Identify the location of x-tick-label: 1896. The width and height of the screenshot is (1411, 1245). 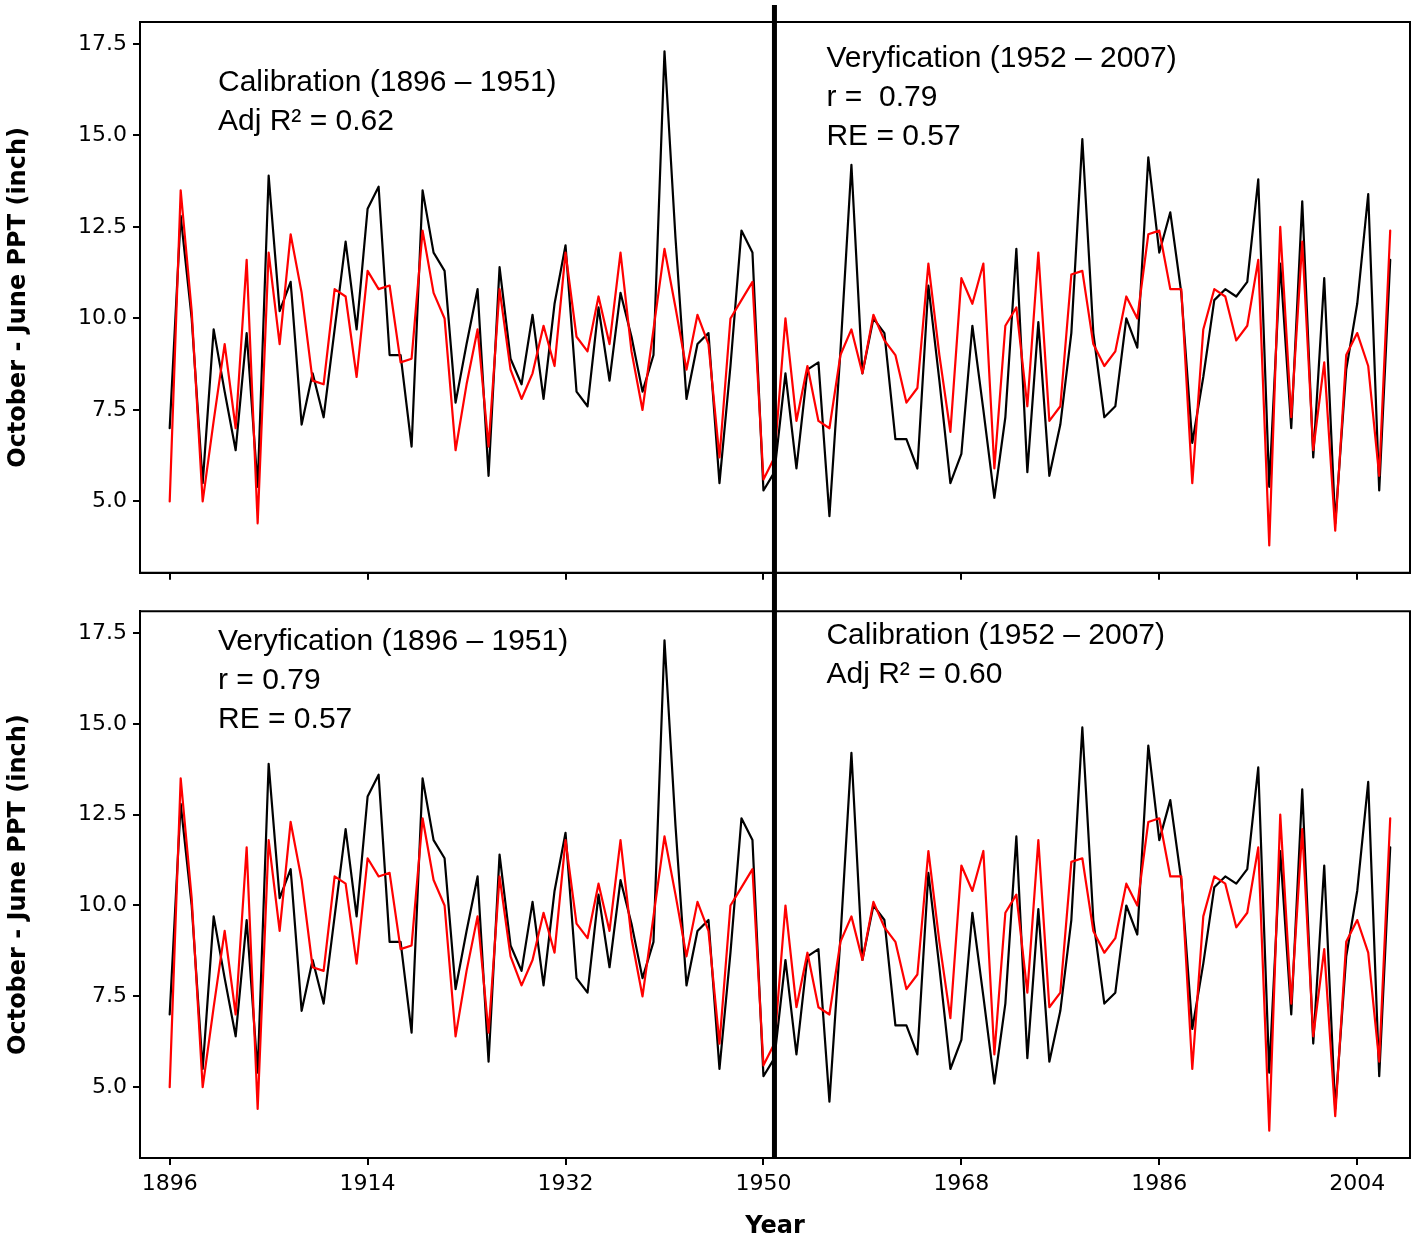
(169, 1182).